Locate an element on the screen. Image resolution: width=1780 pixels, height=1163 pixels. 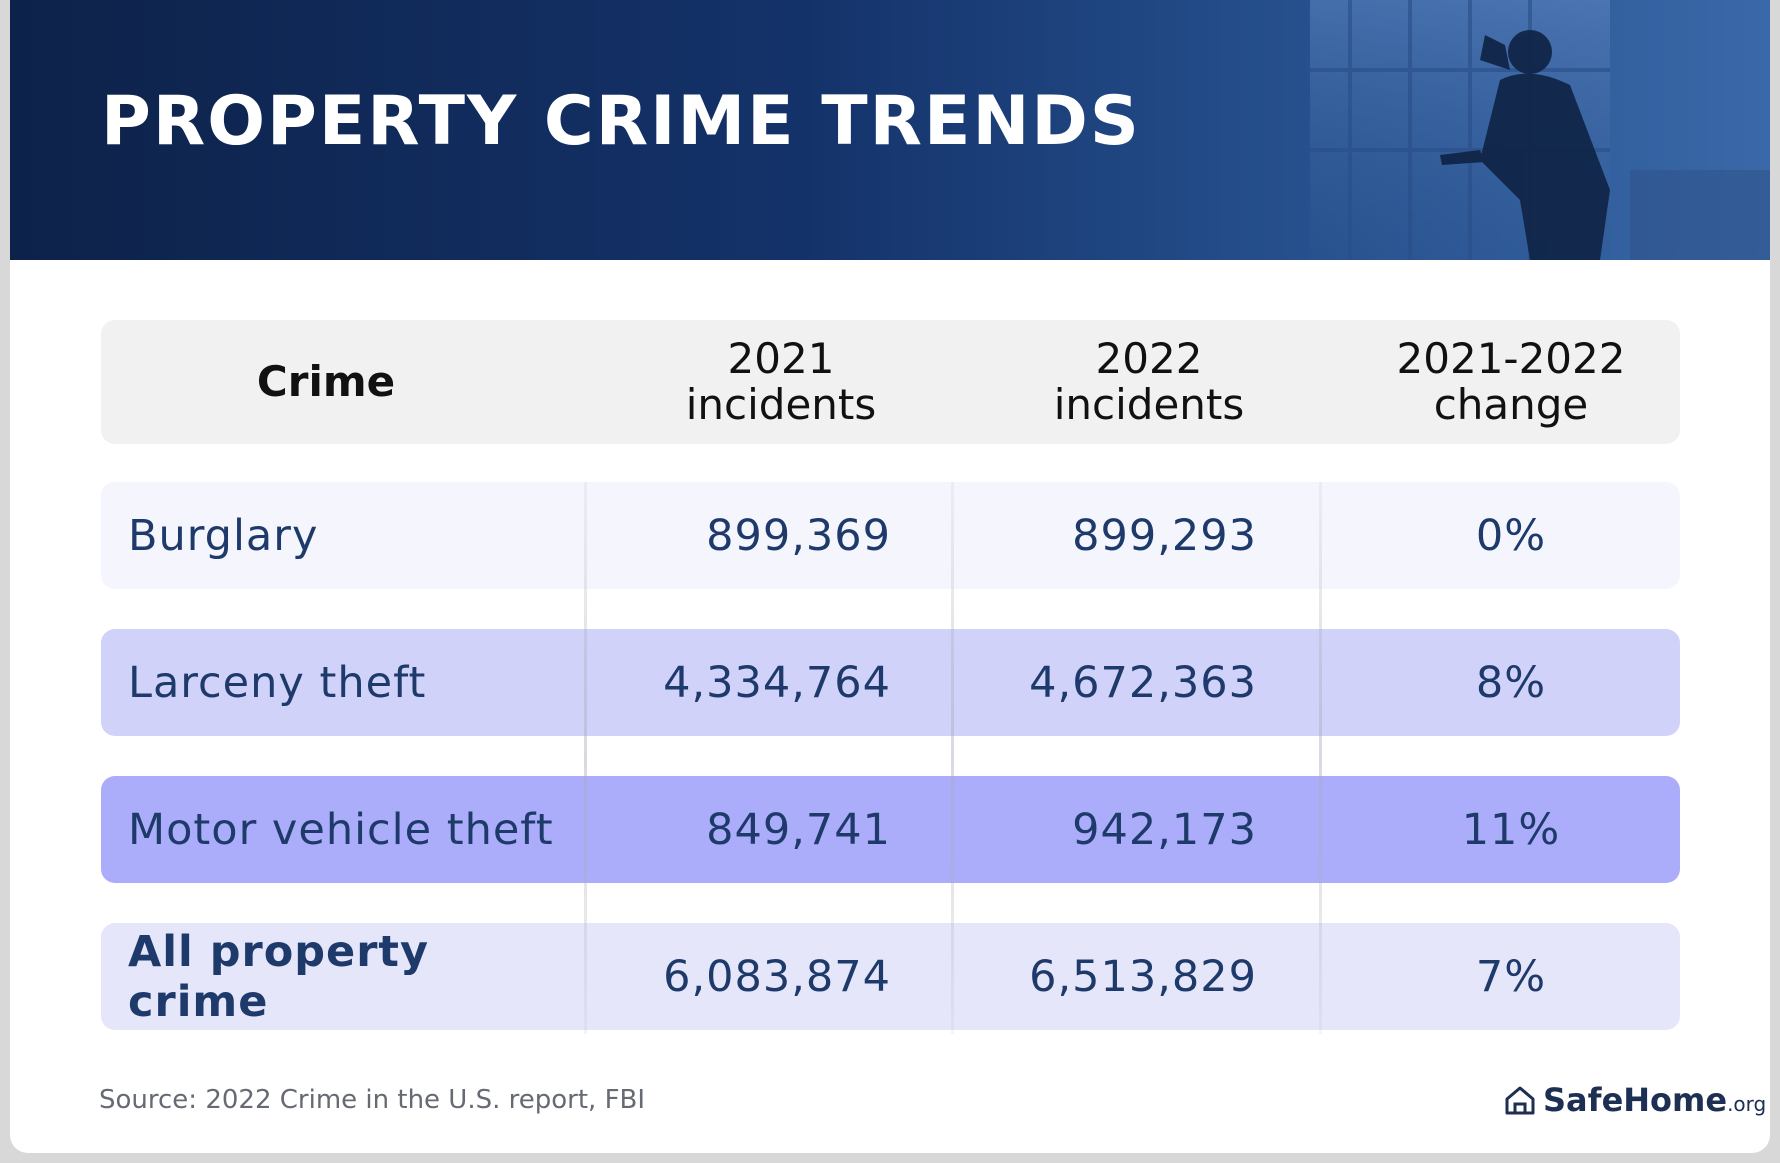
crime-name-cell: Burglary is located at coordinates (223, 535).